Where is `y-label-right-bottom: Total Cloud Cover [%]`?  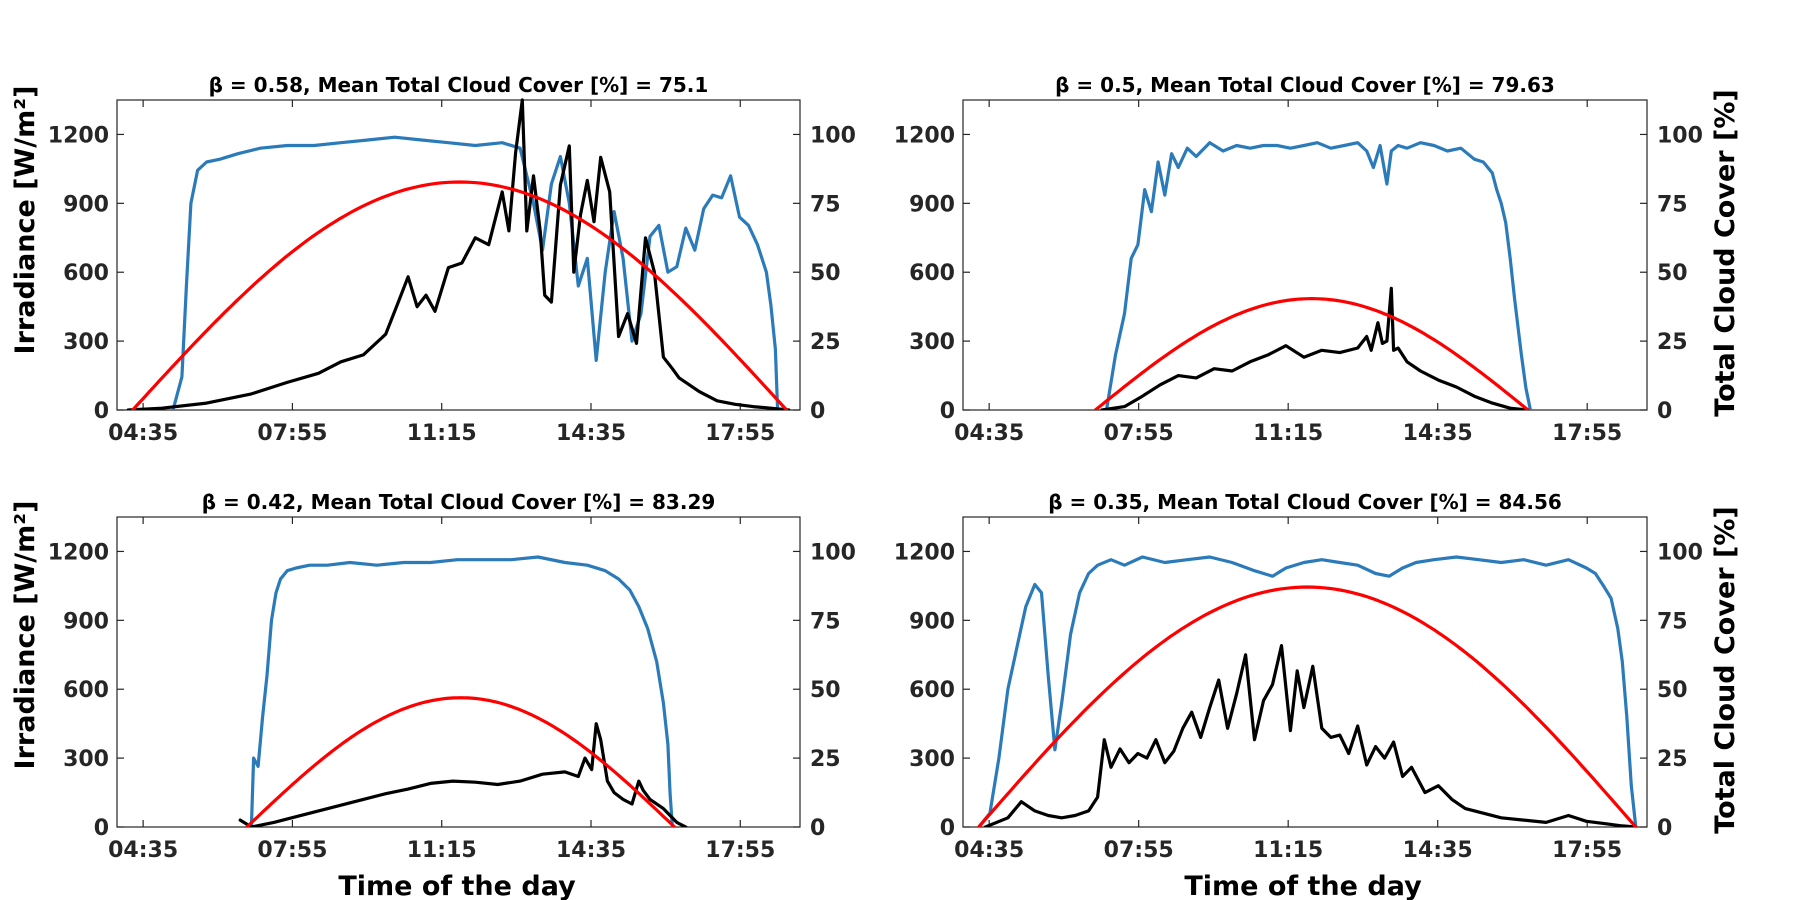
y-label-right-bottom: Total Cloud Cover [%] is located at coordinates (1725, 669).